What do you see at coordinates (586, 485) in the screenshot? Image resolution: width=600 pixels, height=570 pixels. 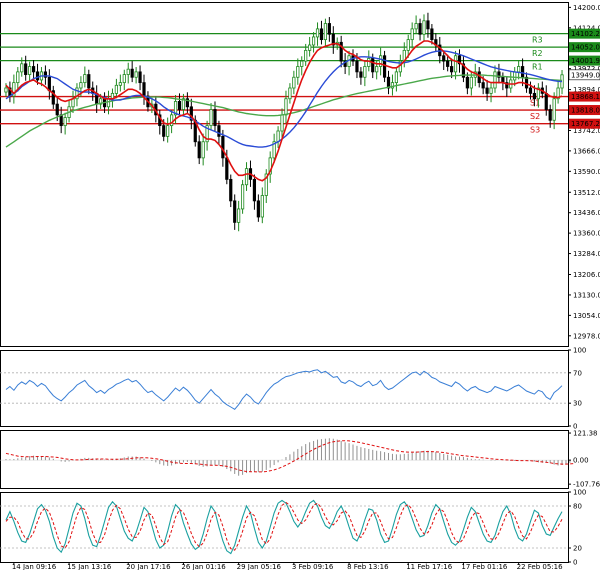 I see `macd-axis-tick-label: -107.76` at bounding box center [586, 485].